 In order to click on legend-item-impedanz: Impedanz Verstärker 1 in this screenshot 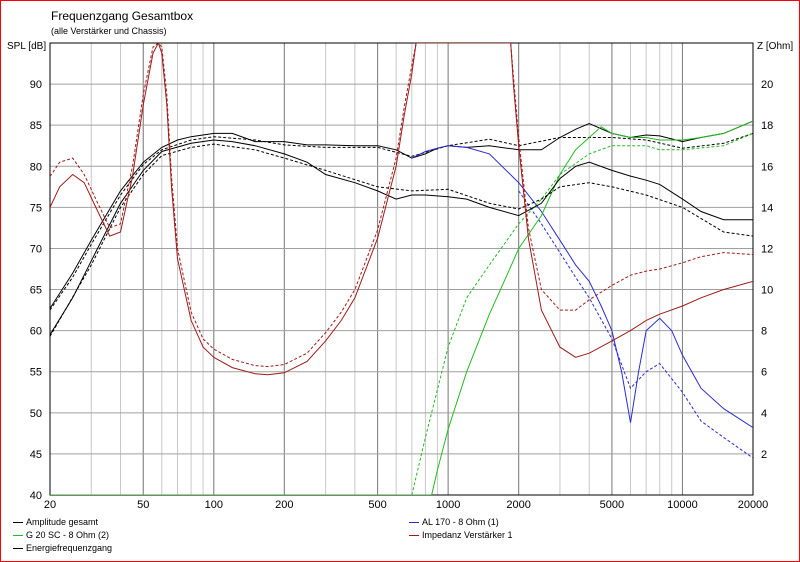, I will do `click(461, 535)`.